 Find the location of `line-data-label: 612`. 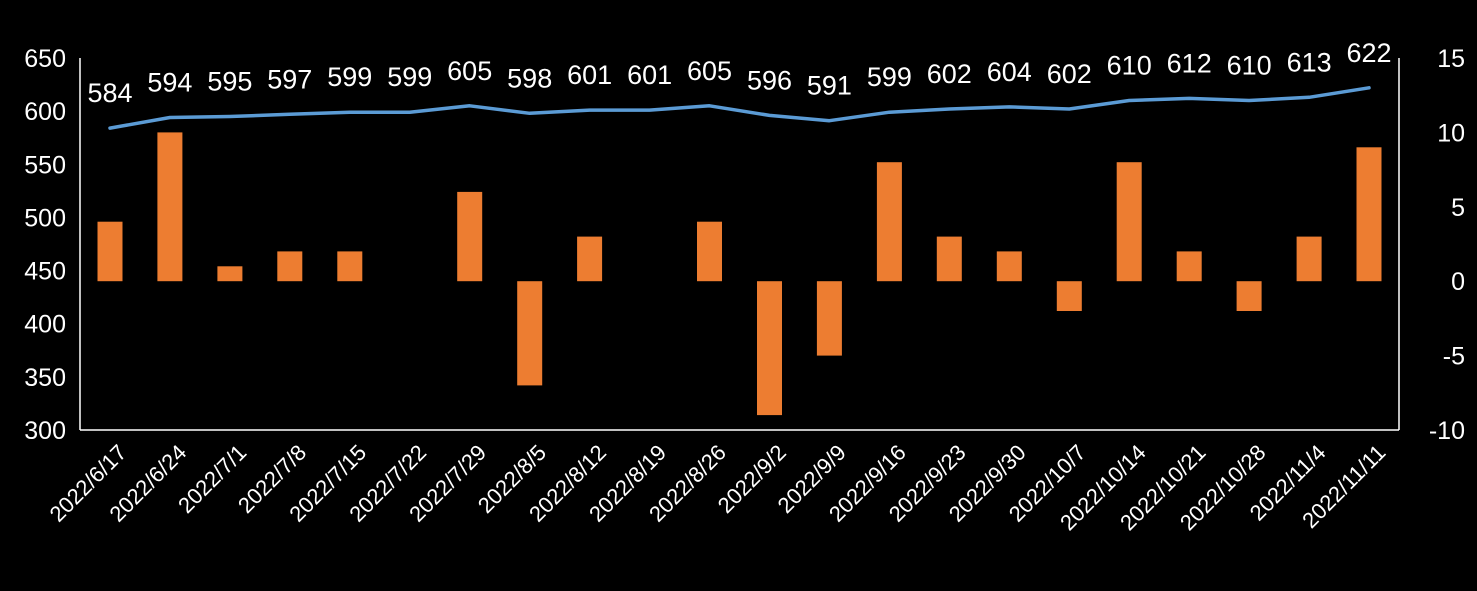

line-data-label: 612 is located at coordinates (1189, 63).